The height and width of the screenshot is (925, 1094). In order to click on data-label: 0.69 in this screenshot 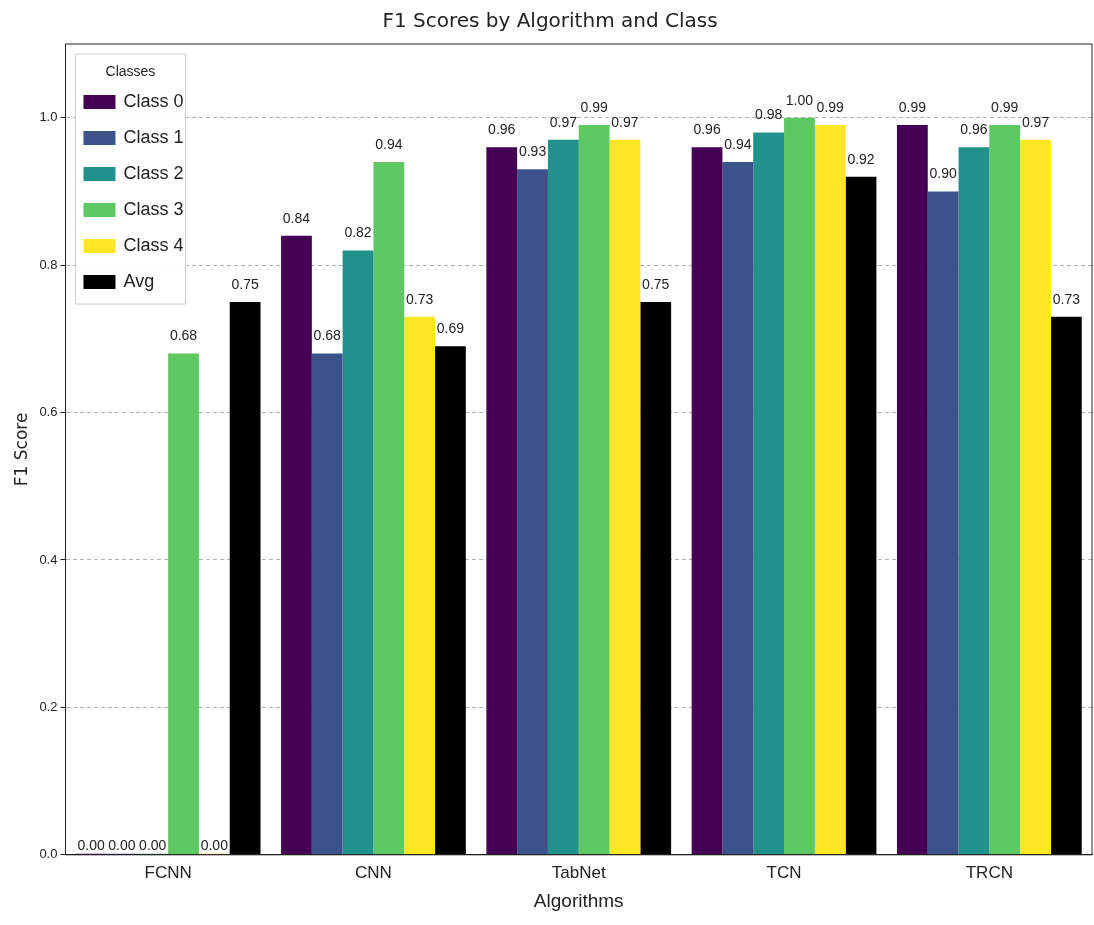, I will do `click(450, 328)`.